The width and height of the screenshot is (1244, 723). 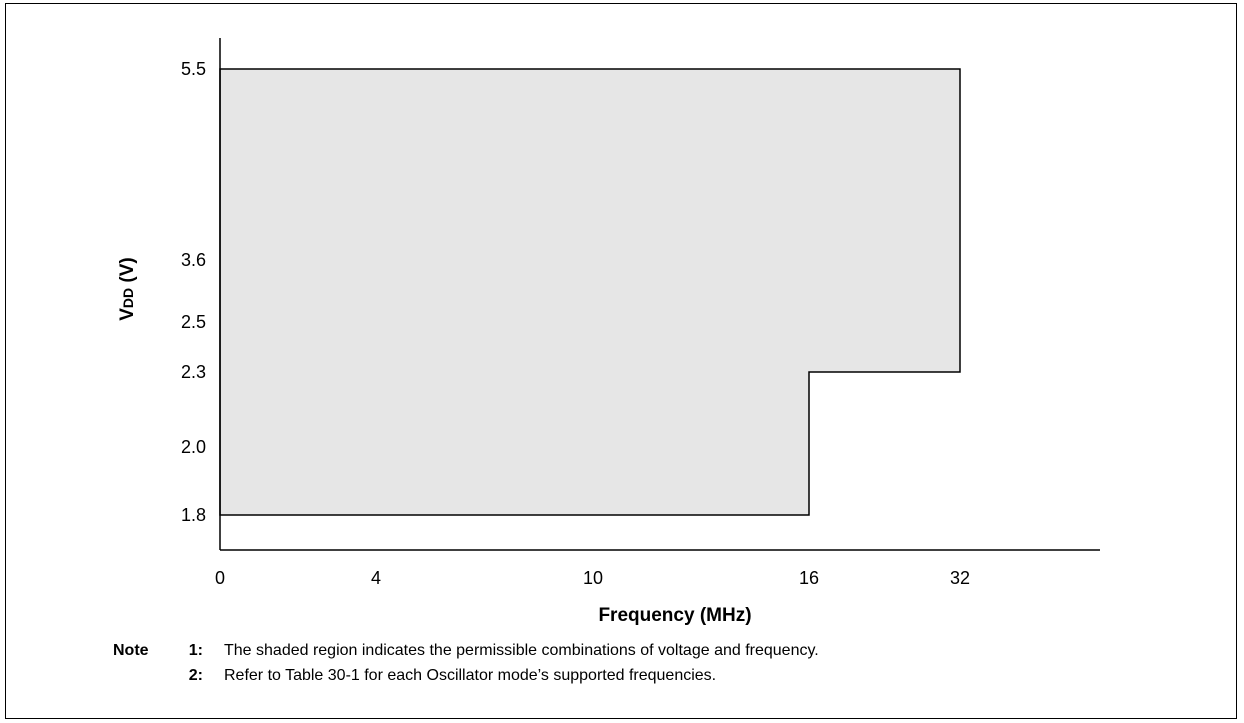 I want to click on y-tick-label-3.6: 3.6, so click(x=193, y=260).